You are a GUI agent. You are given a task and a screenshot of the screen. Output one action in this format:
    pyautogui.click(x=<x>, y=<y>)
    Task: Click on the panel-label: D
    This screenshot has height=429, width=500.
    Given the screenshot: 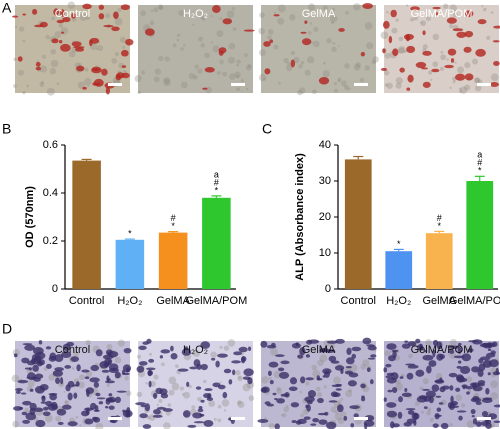 What is the action you would take?
    pyautogui.click(x=7, y=329)
    